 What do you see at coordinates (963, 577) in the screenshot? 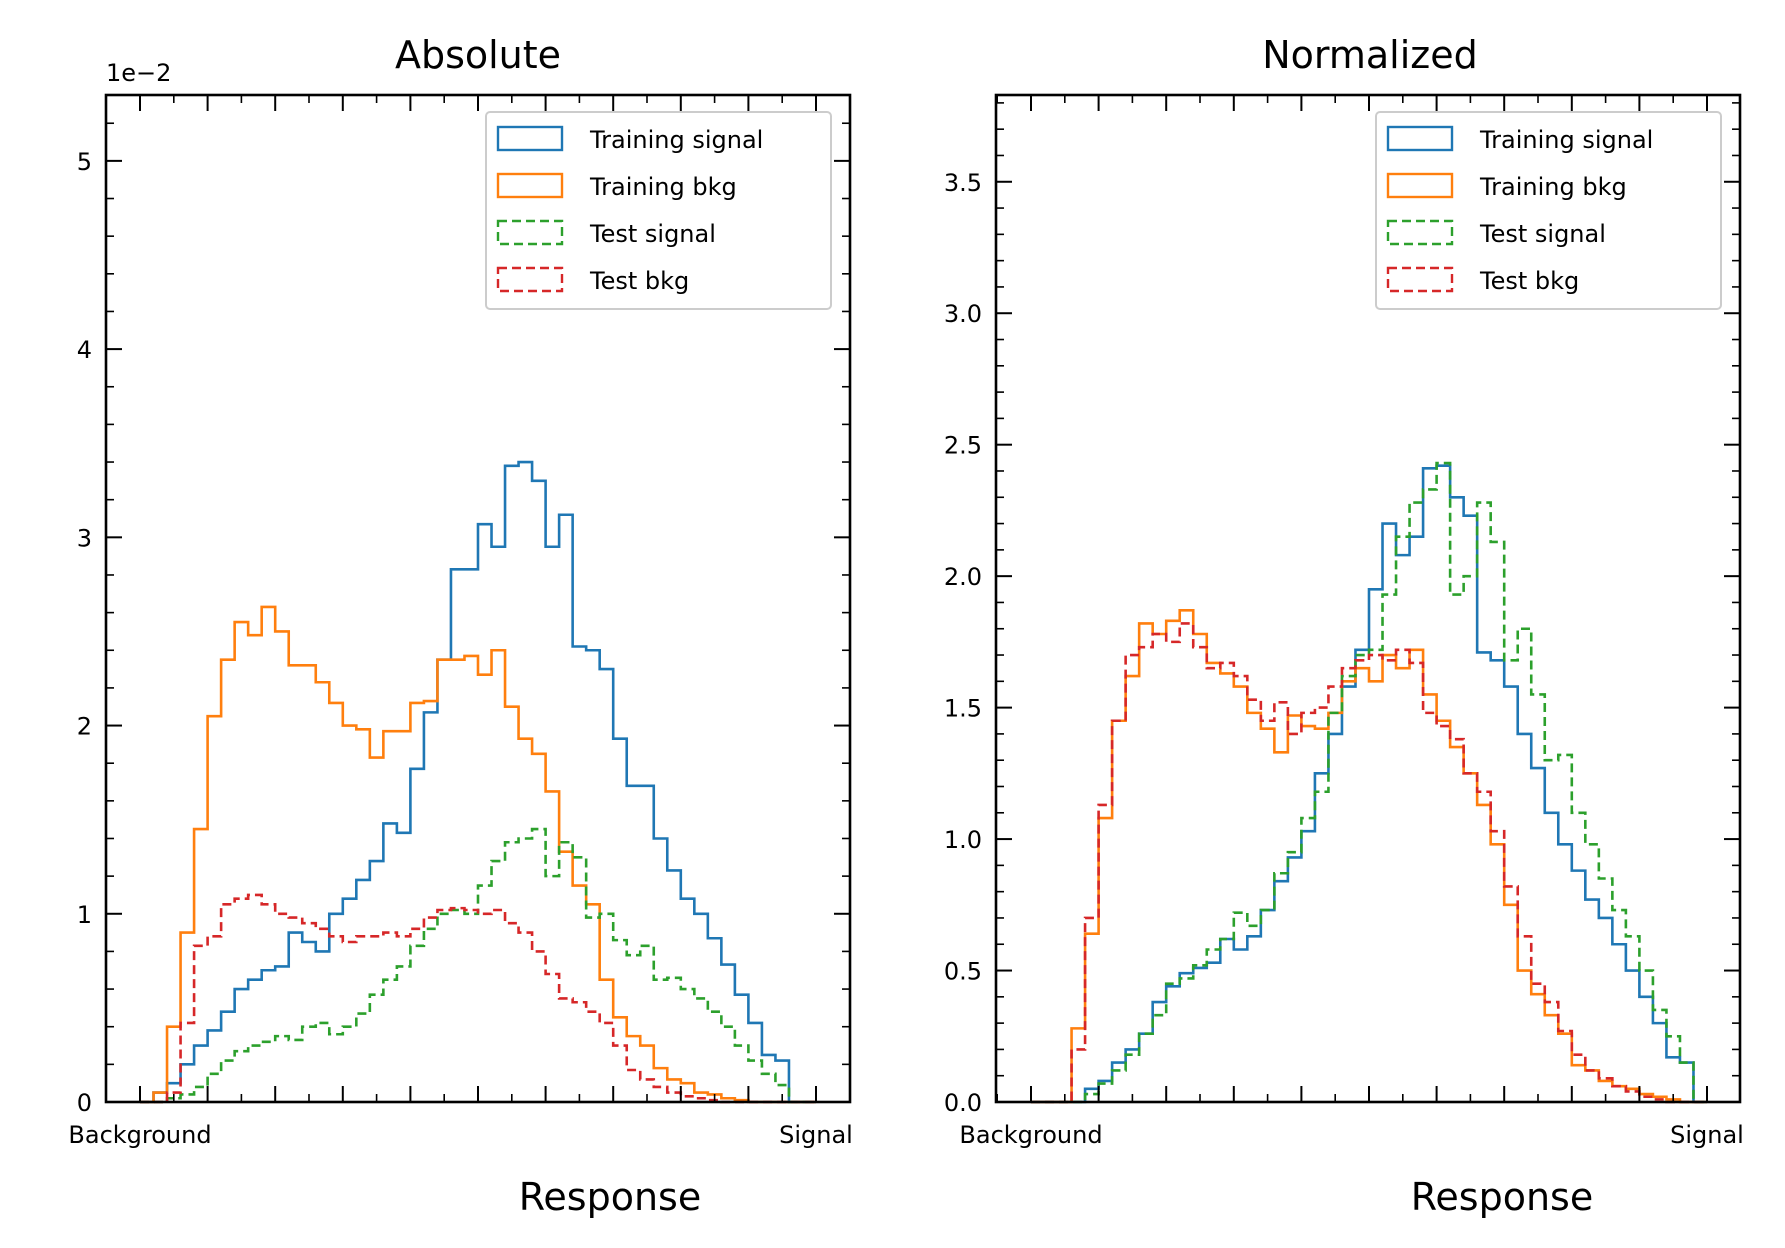
I see `y-tick-label: 2.0` at bounding box center [963, 577].